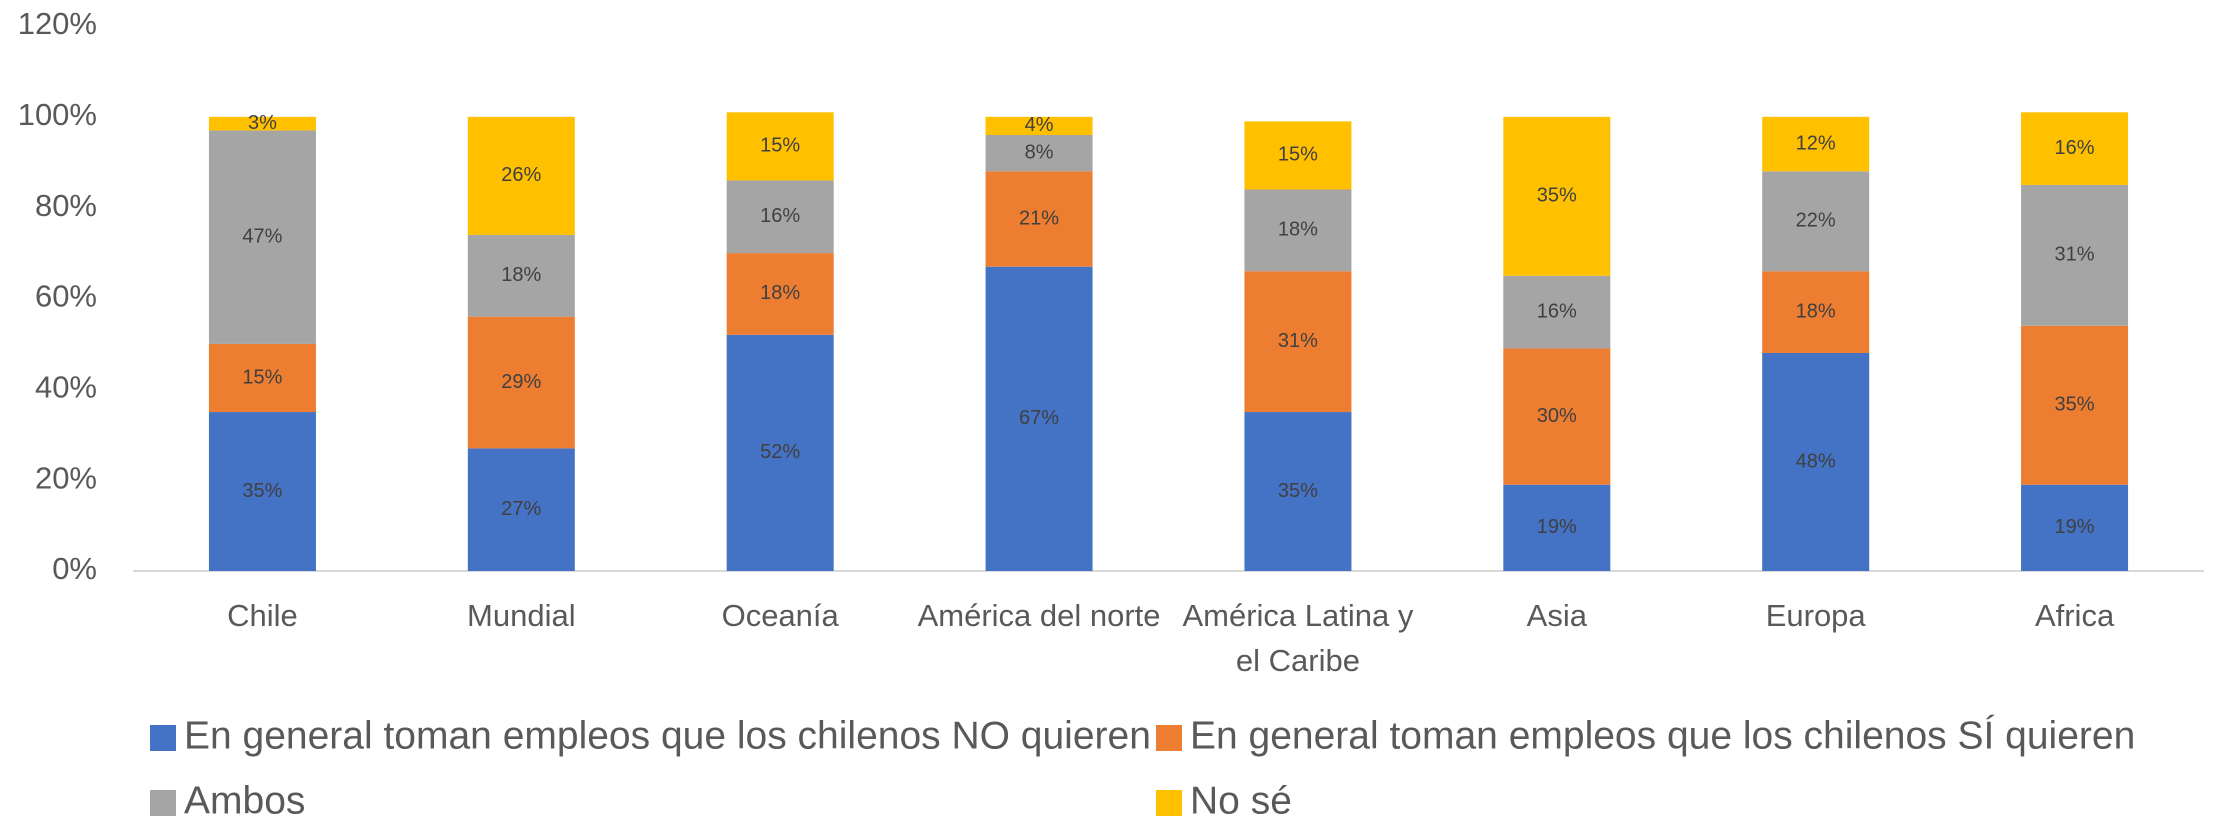 The width and height of the screenshot is (2237, 819). Describe the element at coordinates (74, 568) in the screenshot. I see `y-tick-label: 0%` at that location.